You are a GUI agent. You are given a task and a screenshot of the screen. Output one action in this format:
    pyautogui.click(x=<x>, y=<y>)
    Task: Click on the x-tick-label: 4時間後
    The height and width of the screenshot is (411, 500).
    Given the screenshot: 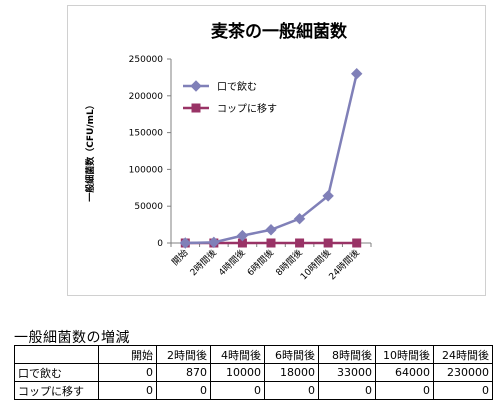 What is the action you would take?
    pyautogui.click(x=232, y=263)
    